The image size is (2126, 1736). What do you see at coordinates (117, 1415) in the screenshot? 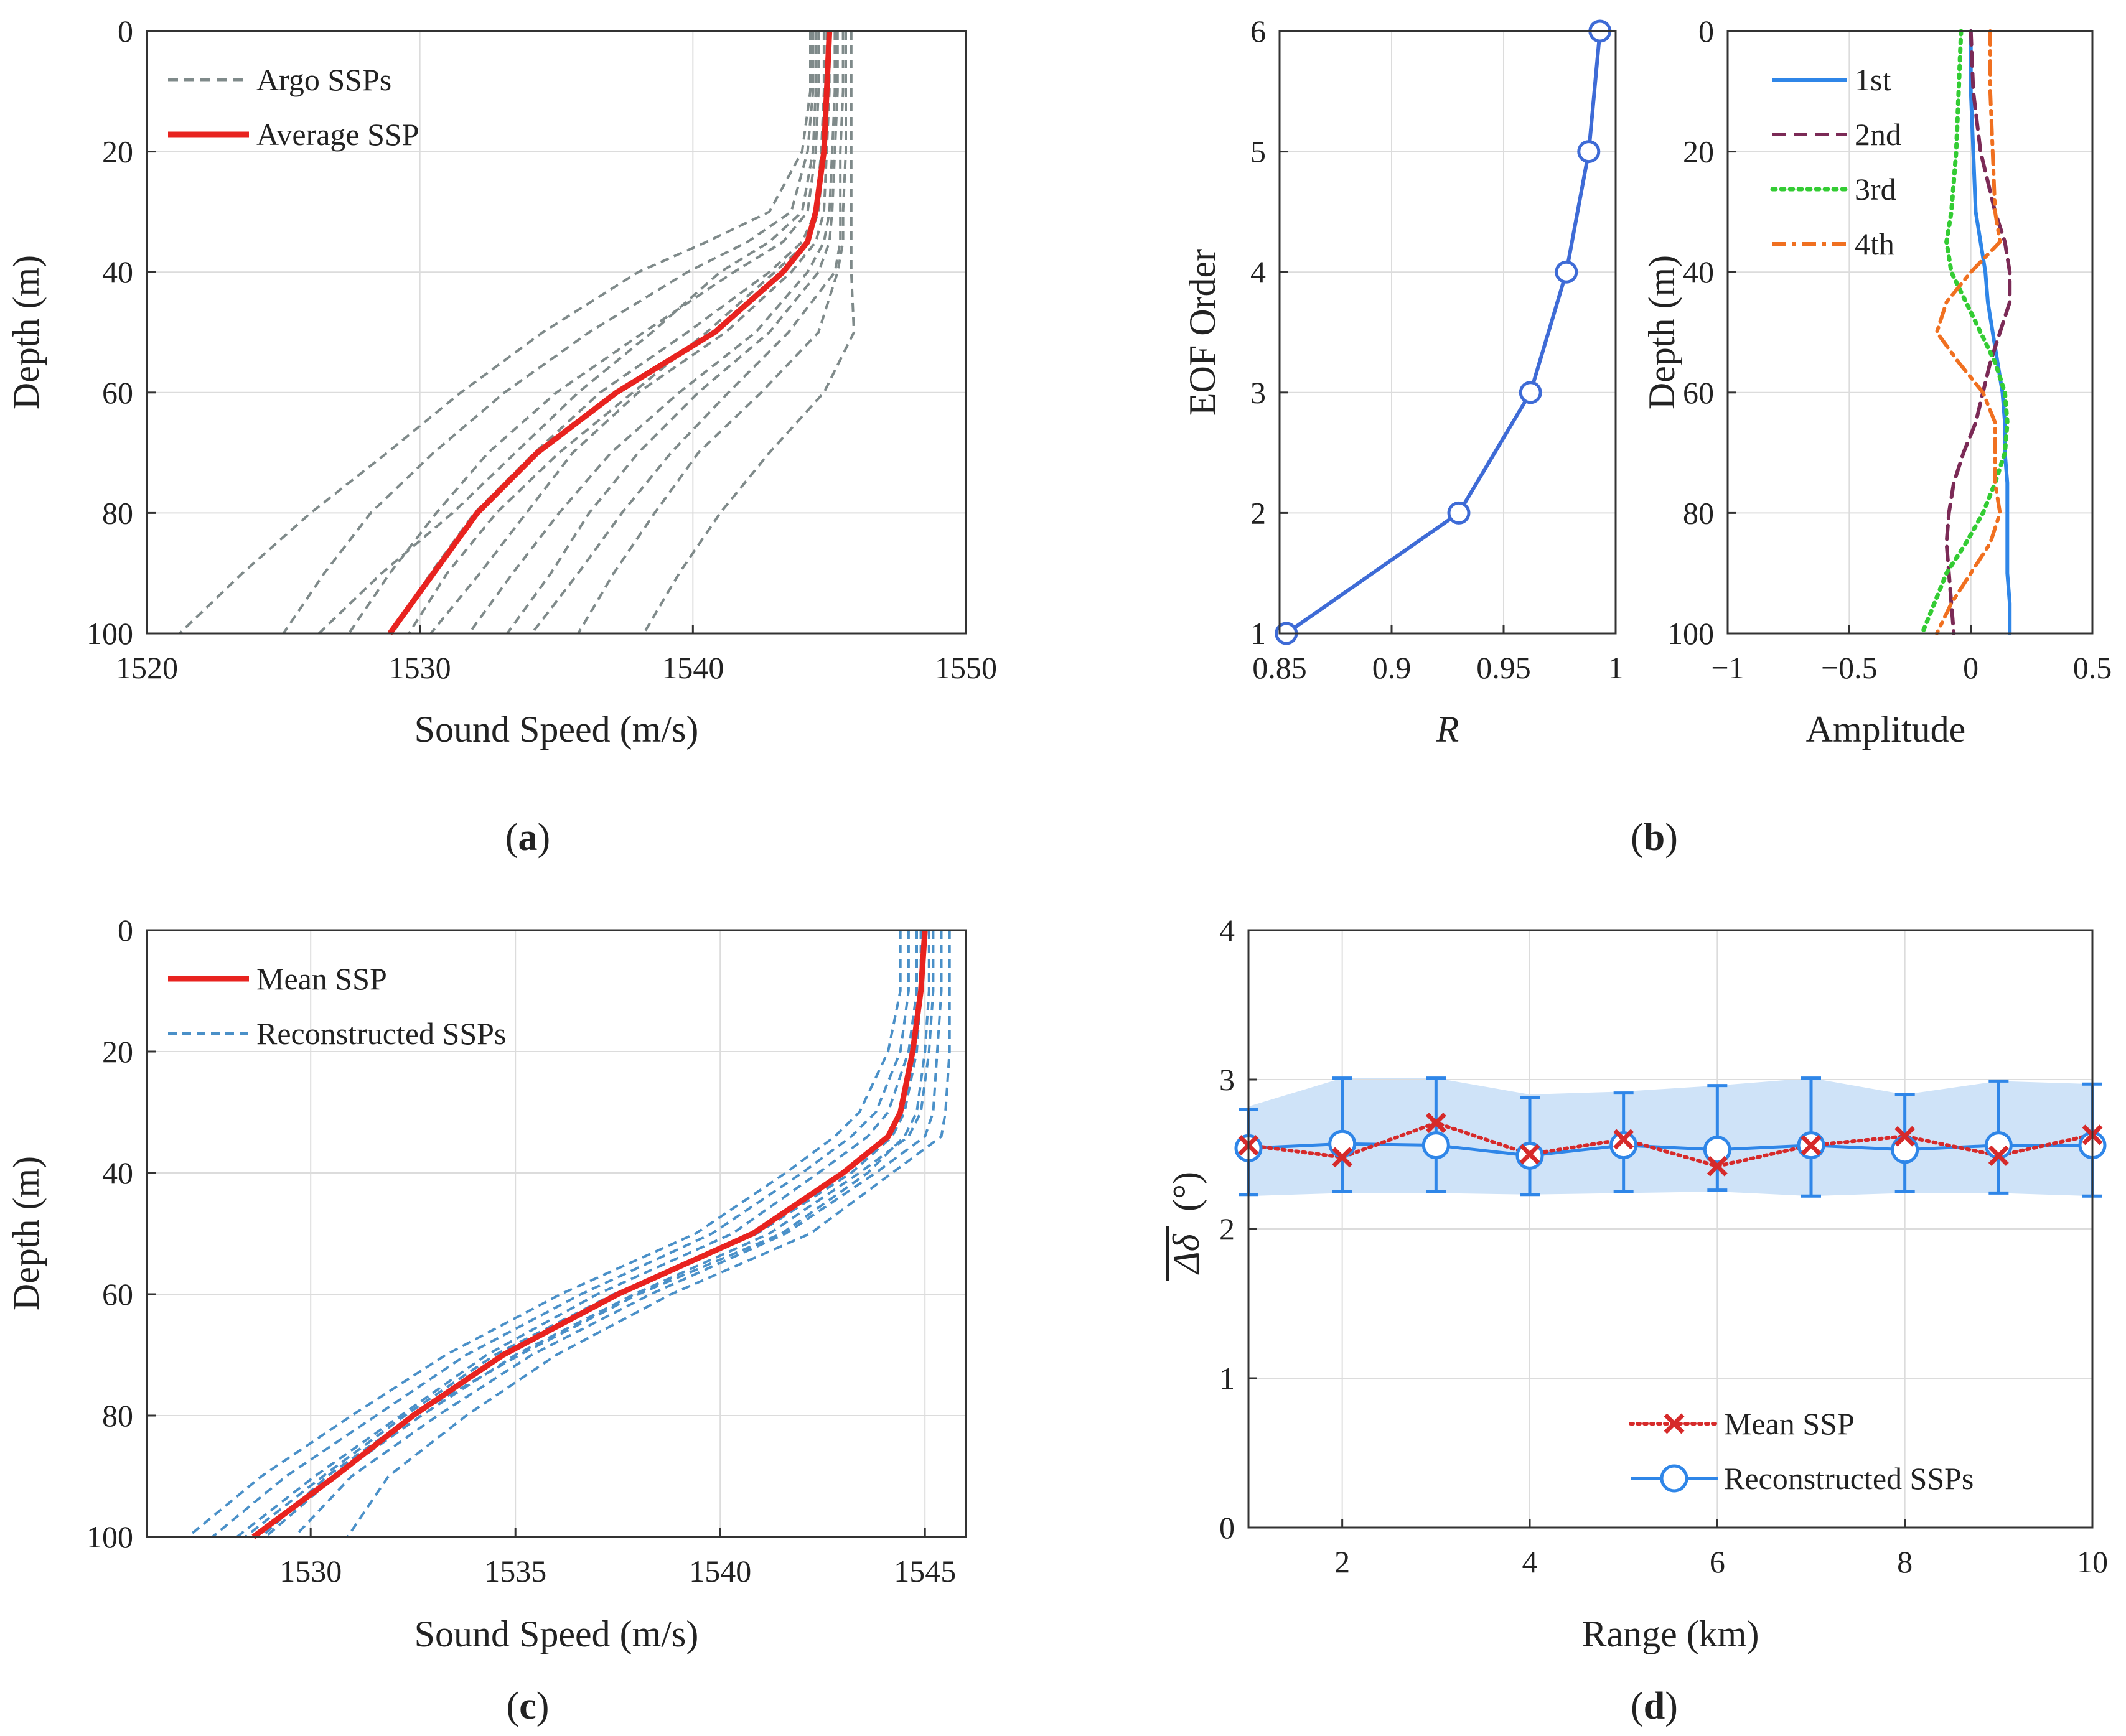
I see `panel-c-y-tick-label: 80` at bounding box center [117, 1415].